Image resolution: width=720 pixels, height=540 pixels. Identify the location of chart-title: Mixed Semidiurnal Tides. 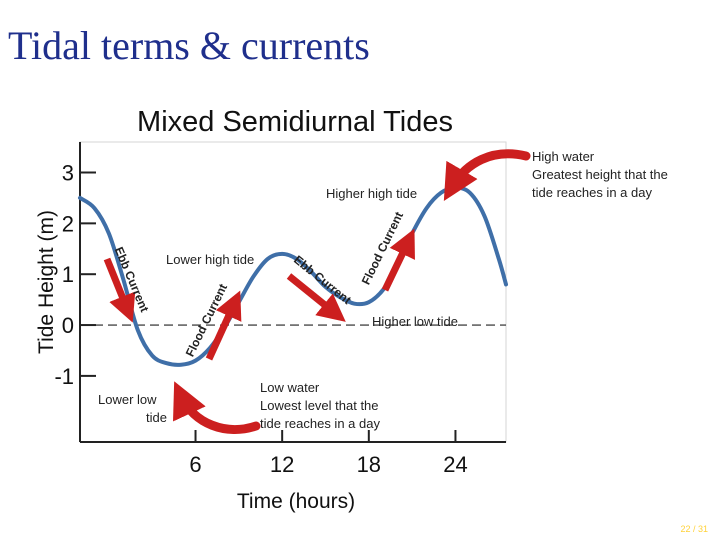
(295, 122).